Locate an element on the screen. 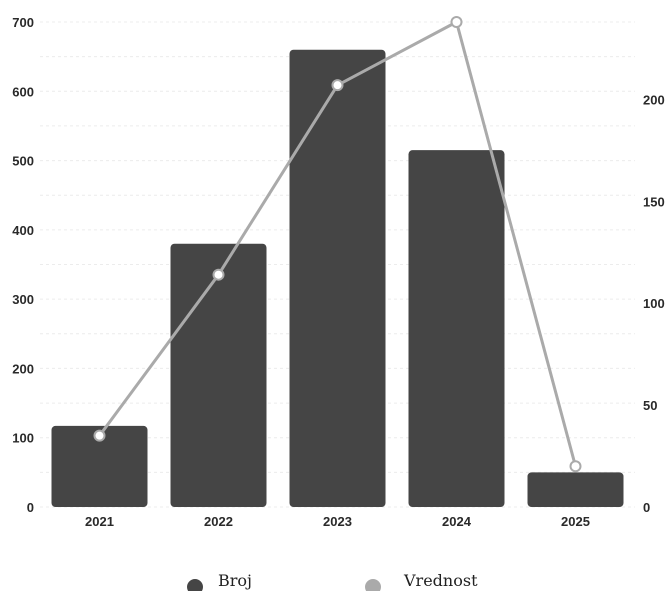 The image size is (668, 591). left-tick-label: 100 is located at coordinates (23, 438).